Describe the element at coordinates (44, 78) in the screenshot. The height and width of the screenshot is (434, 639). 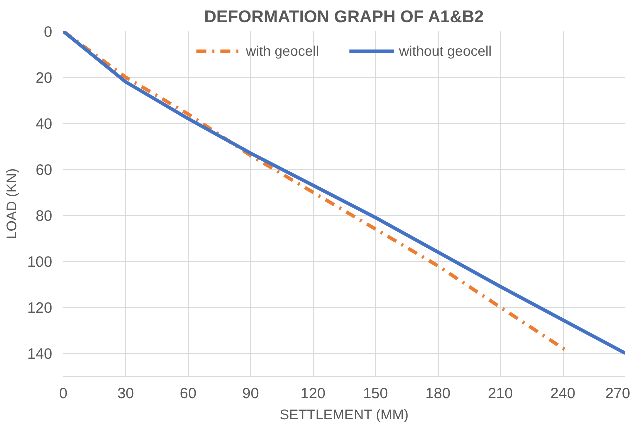
I see `y-tick-label: 20` at that location.